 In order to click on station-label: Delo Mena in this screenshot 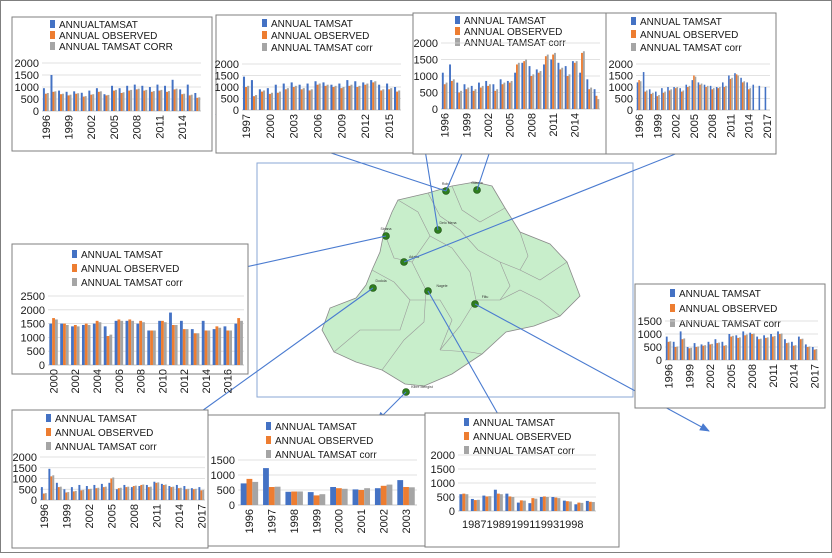, I will do `click(448, 223)`.